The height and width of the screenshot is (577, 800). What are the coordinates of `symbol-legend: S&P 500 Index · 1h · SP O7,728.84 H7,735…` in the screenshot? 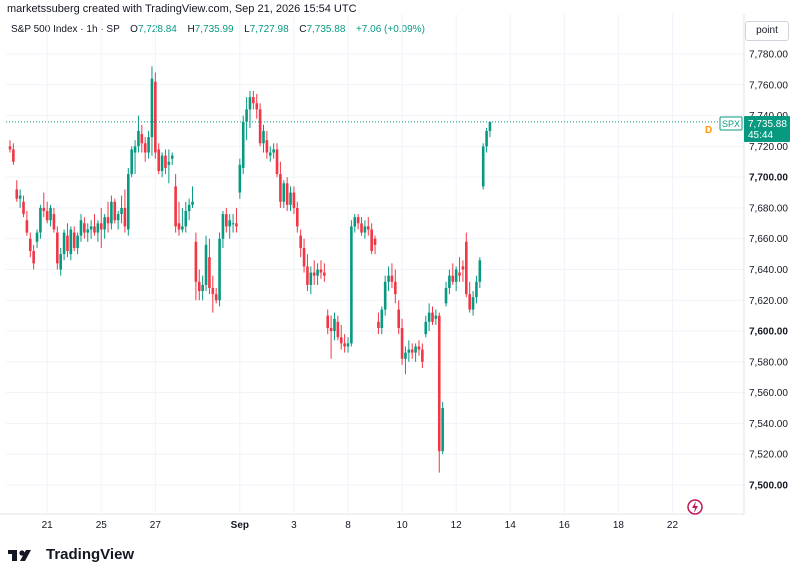 It's located at (218, 29).